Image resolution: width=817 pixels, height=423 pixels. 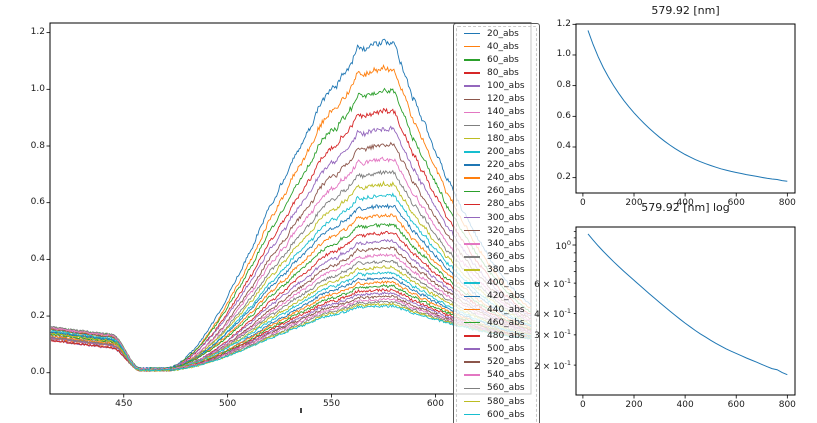 I want to click on decay-log-title: 579.92 [nm] log, so click(x=685, y=207).